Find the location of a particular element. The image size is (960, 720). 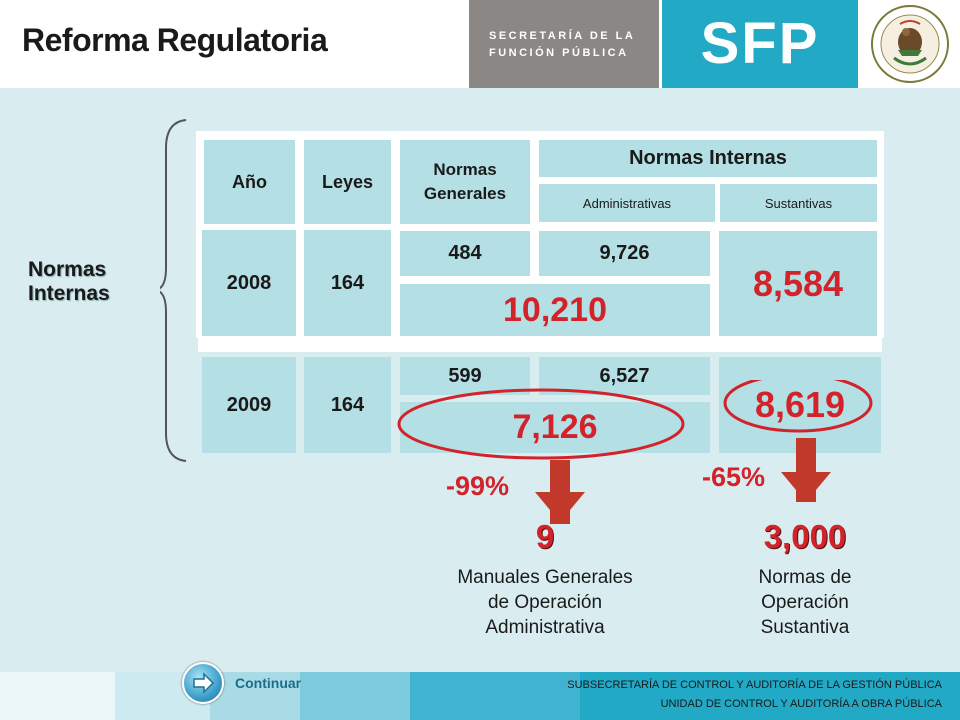

left-result-value: 9 is located at coordinates (545, 536).